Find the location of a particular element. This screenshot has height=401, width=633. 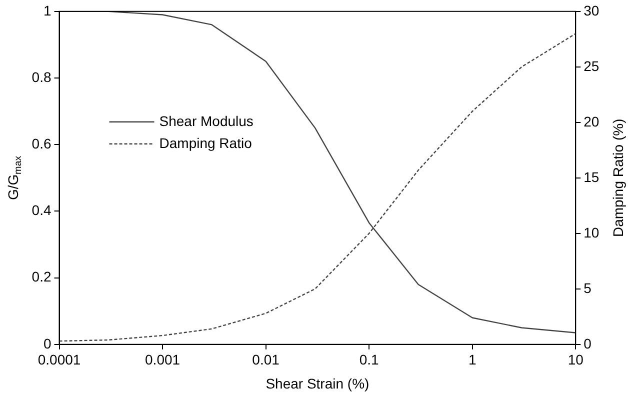

legend-label: Shear Modulus is located at coordinates (206, 120).